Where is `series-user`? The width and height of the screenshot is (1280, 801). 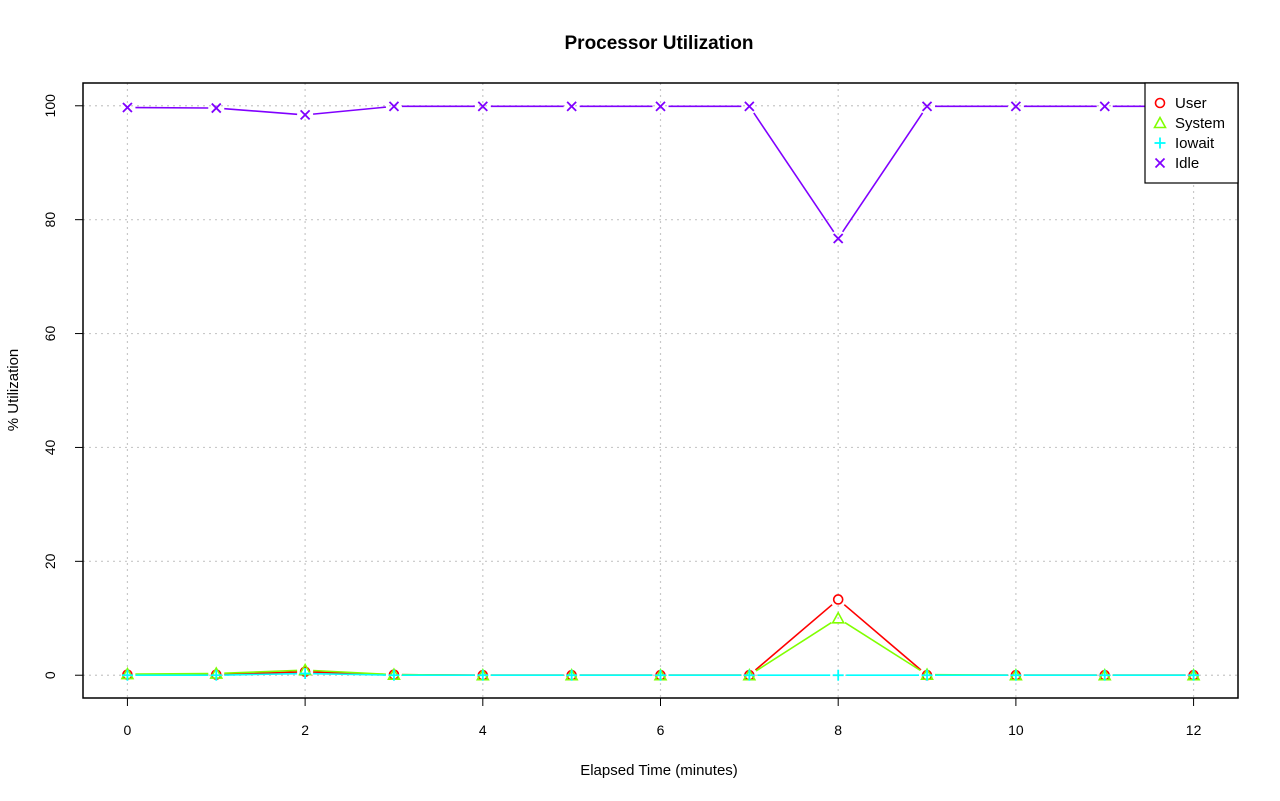
series-user is located at coordinates (660, 637).